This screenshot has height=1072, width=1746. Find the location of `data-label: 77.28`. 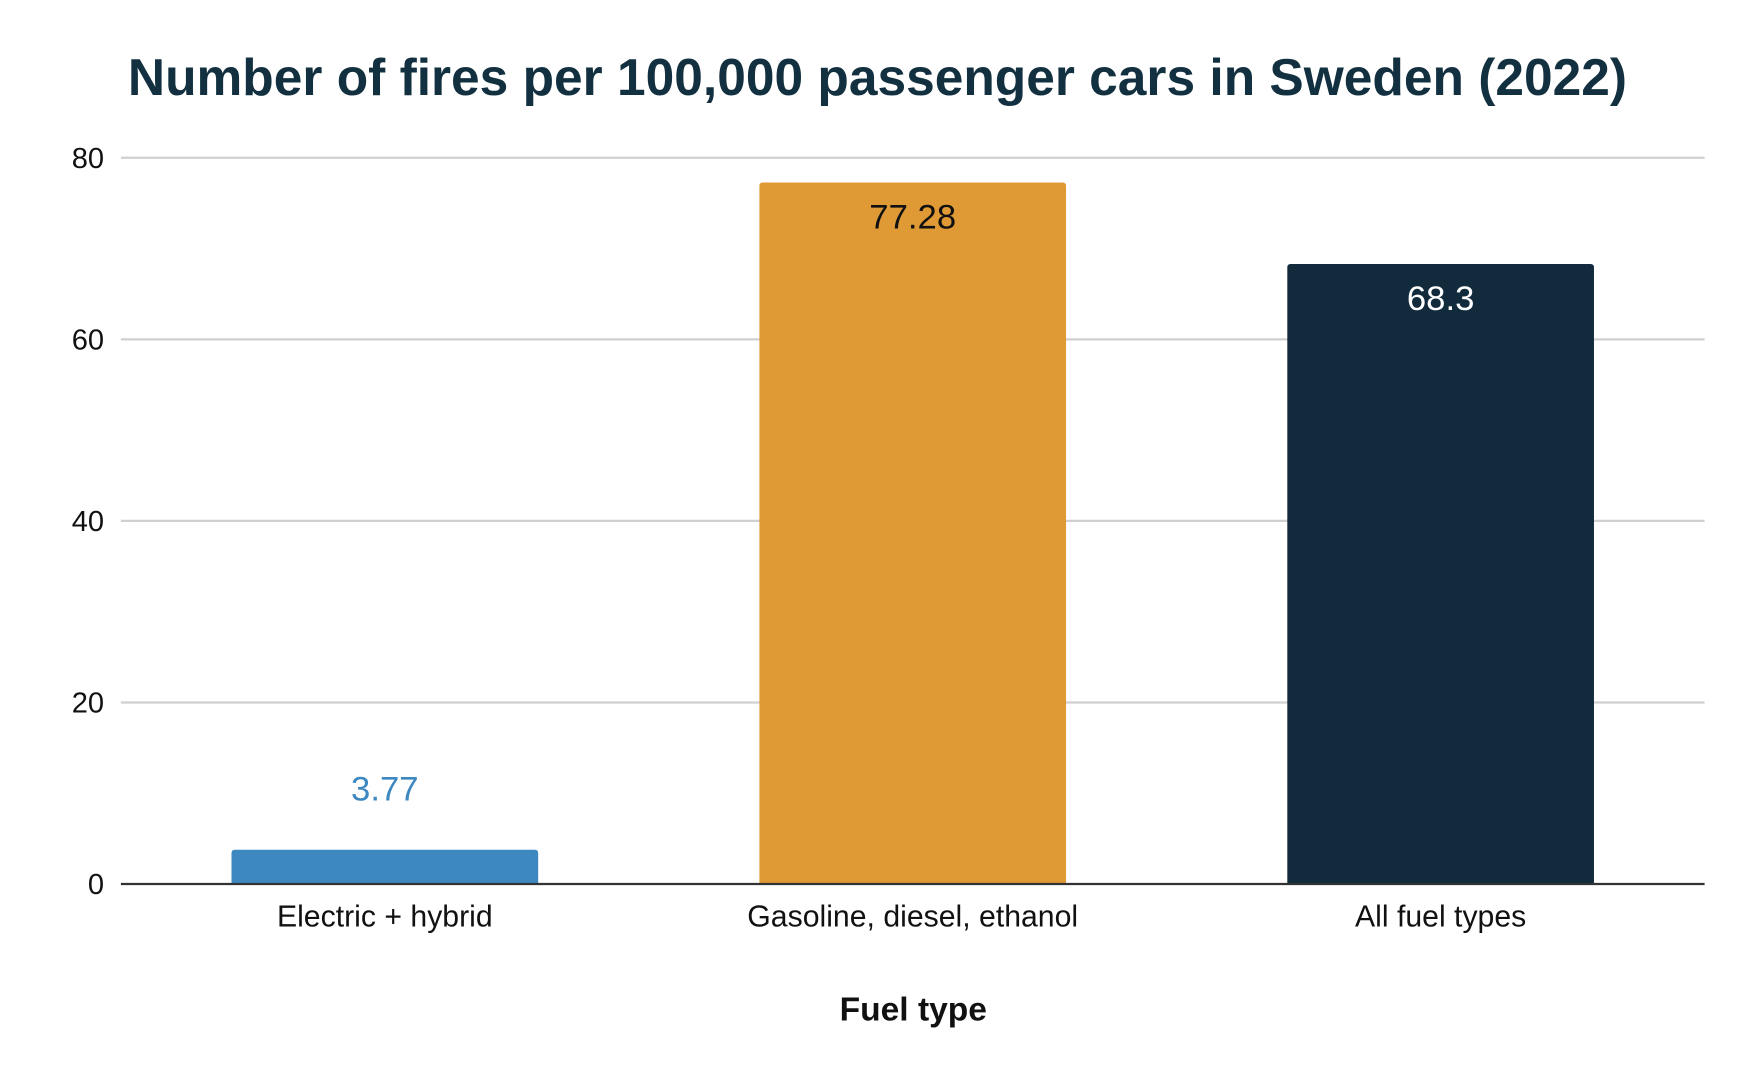

data-label: 77.28 is located at coordinates (912, 217).